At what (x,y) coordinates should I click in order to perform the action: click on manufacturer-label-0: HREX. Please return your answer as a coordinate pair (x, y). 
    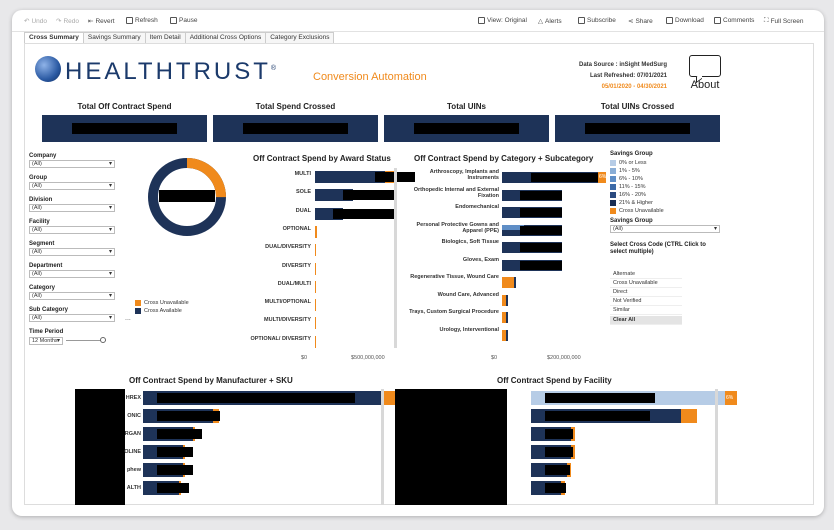
    Looking at the image, I should click on (133, 398).